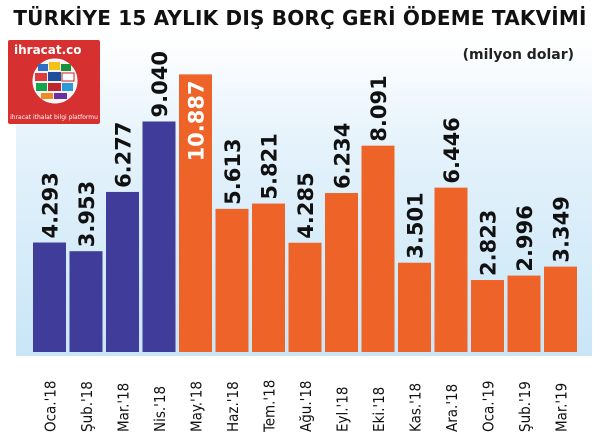 Image resolution: width=600 pixels, height=437 pixels. Describe the element at coordinates (197, 406) in the screenshot. I see `category-label-5: May.'18` at that location.